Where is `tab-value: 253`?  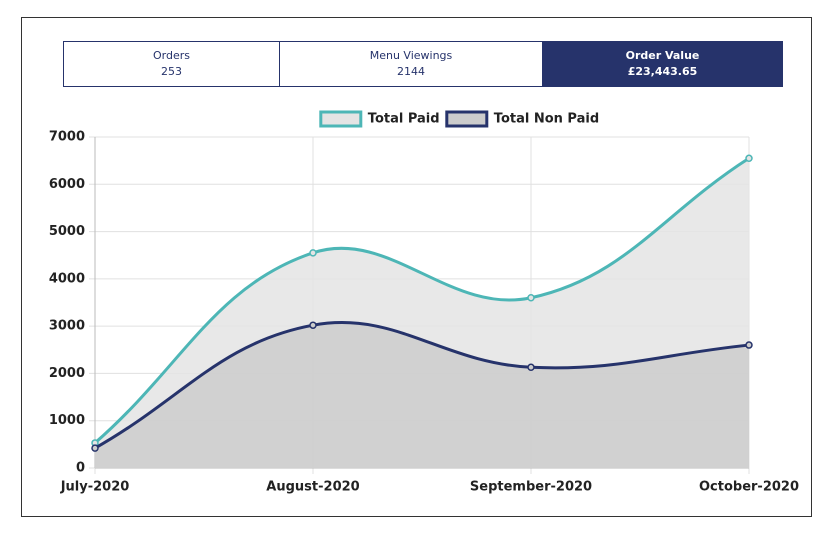
tab-value: 253 is located at coordinates (171, 71).